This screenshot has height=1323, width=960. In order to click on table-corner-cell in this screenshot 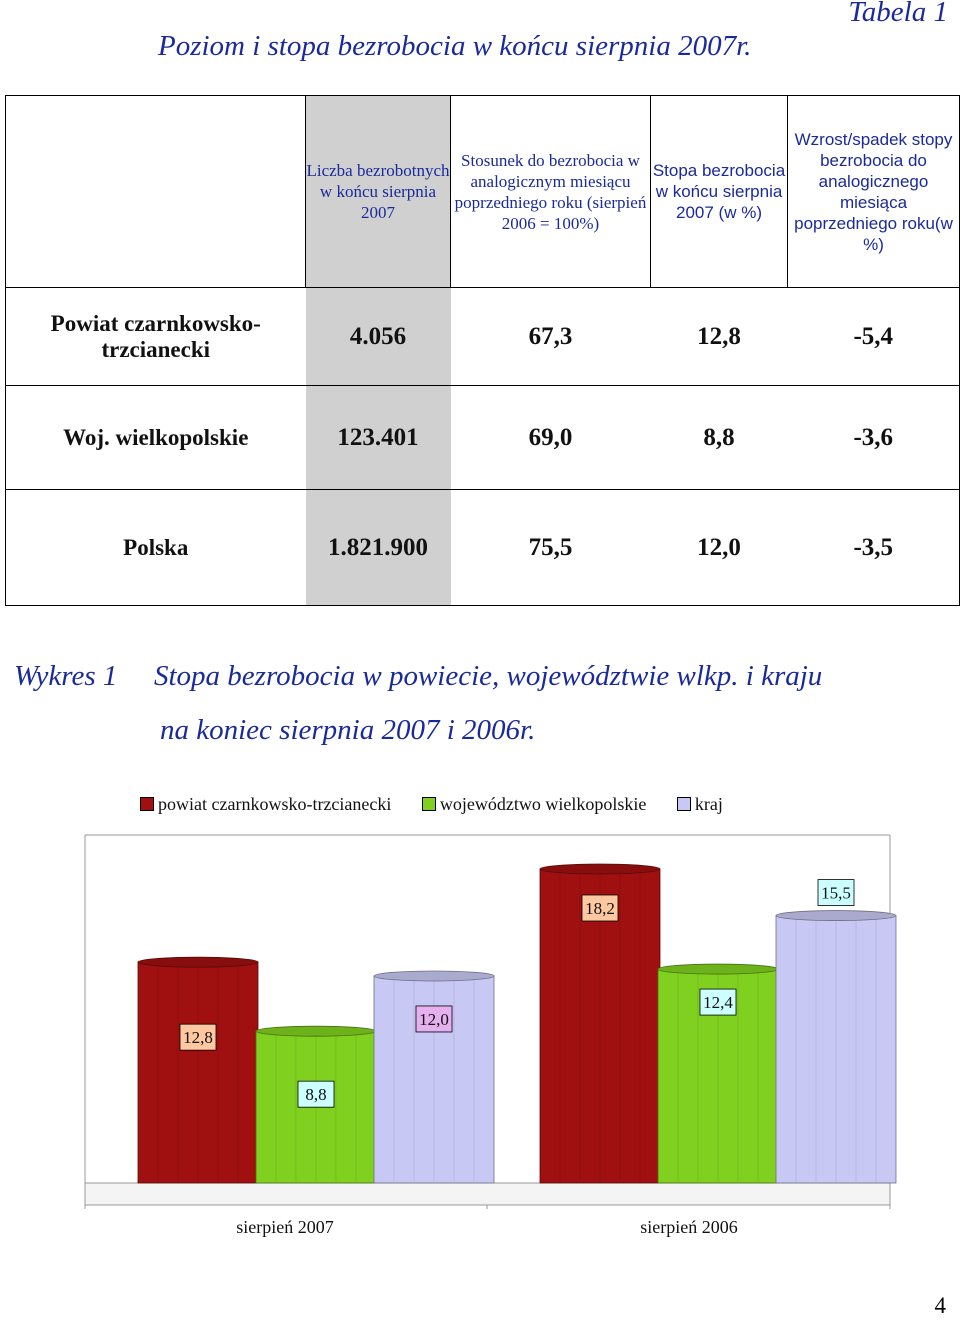, I will do `click(155, 191)`.